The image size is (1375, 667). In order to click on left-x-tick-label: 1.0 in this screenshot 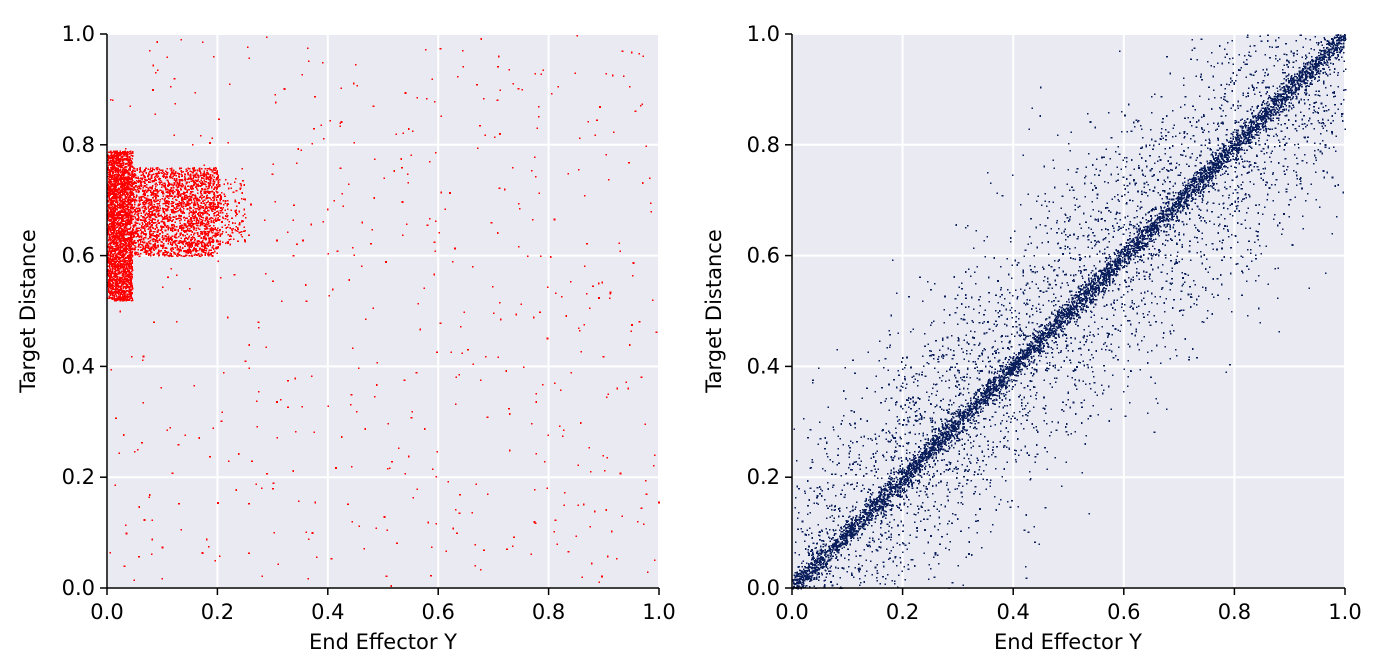, I will do `click(658, 612)`.